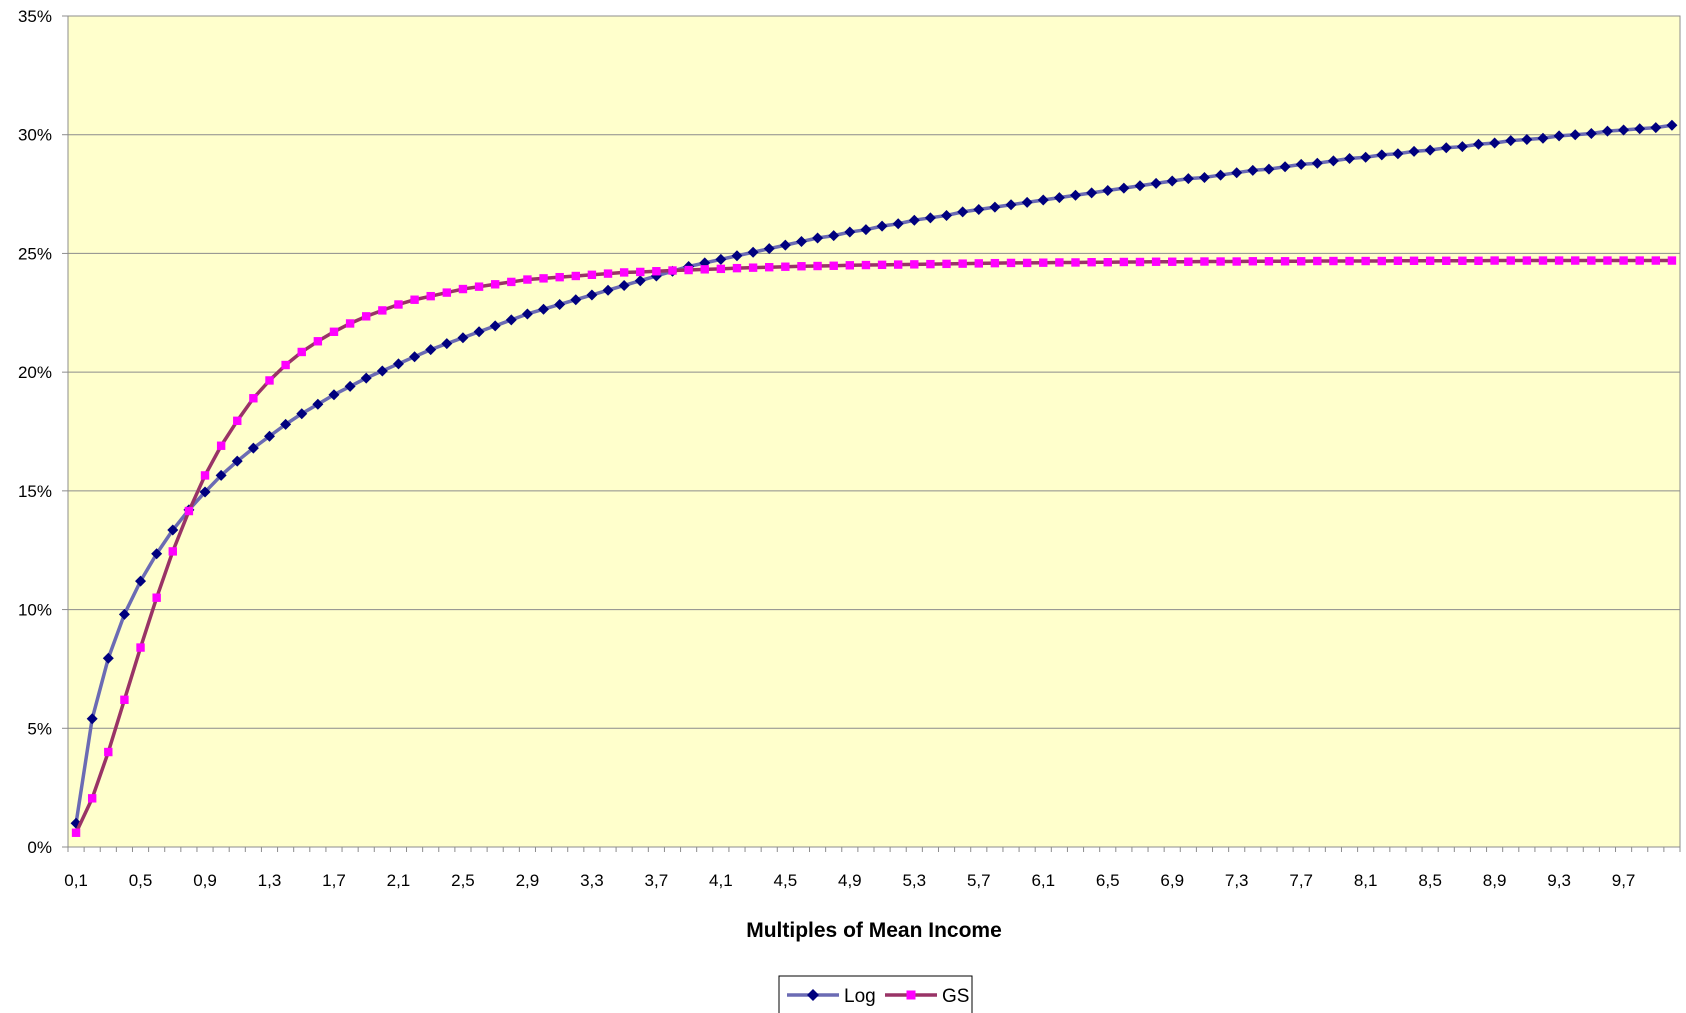 The image size is (1686, 1013). What do you see at coordinates (1495, 880) in the screenshot?
I see `x-tick-label: 8,9` at bounding box center [1495, 880].